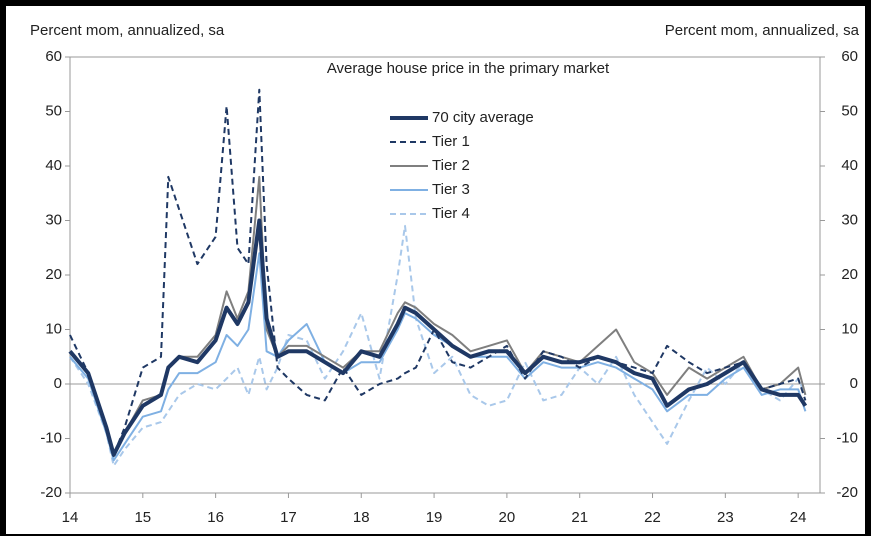 Image resolution: width=871 pixels, height=536 pixels. What do you see at coordinates (53, 56) in the screenshot?
I see `y-tick-label: 60` at bounding box center [53, 56].